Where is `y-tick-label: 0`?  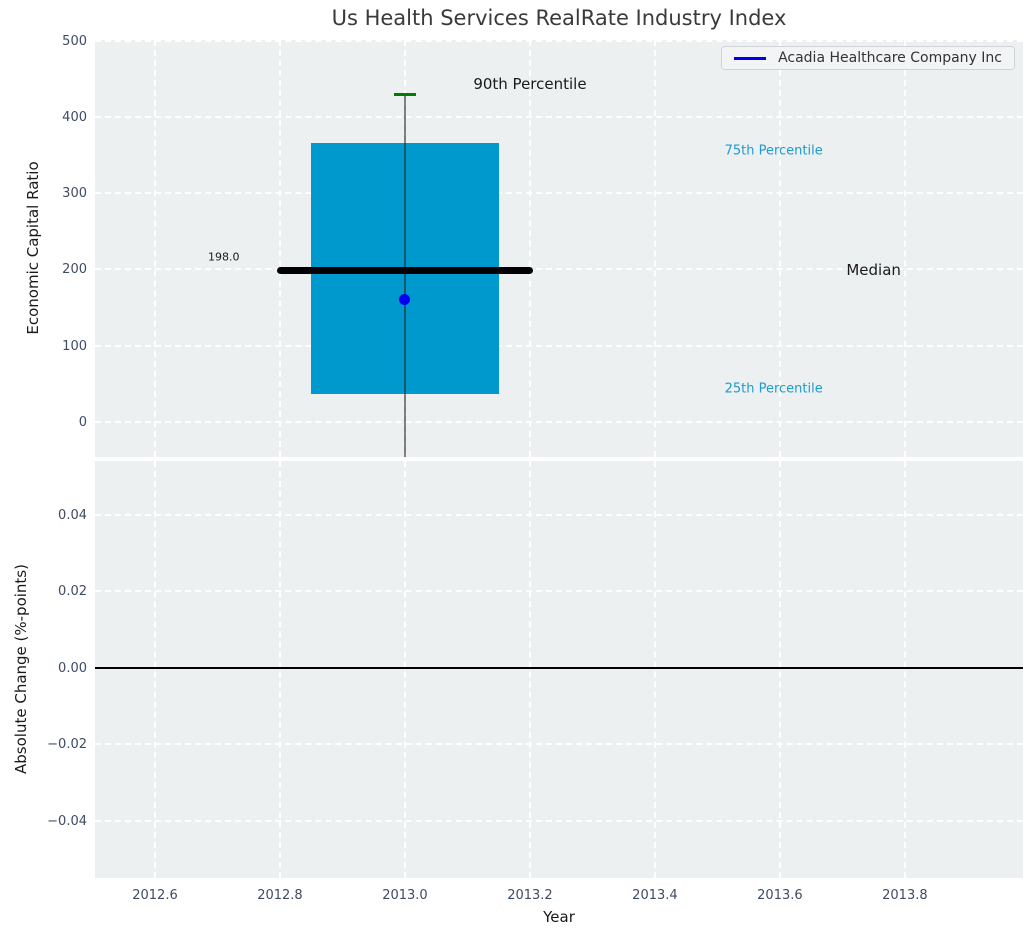
y-tick-label: 0 is located at coordinates (82, 422).